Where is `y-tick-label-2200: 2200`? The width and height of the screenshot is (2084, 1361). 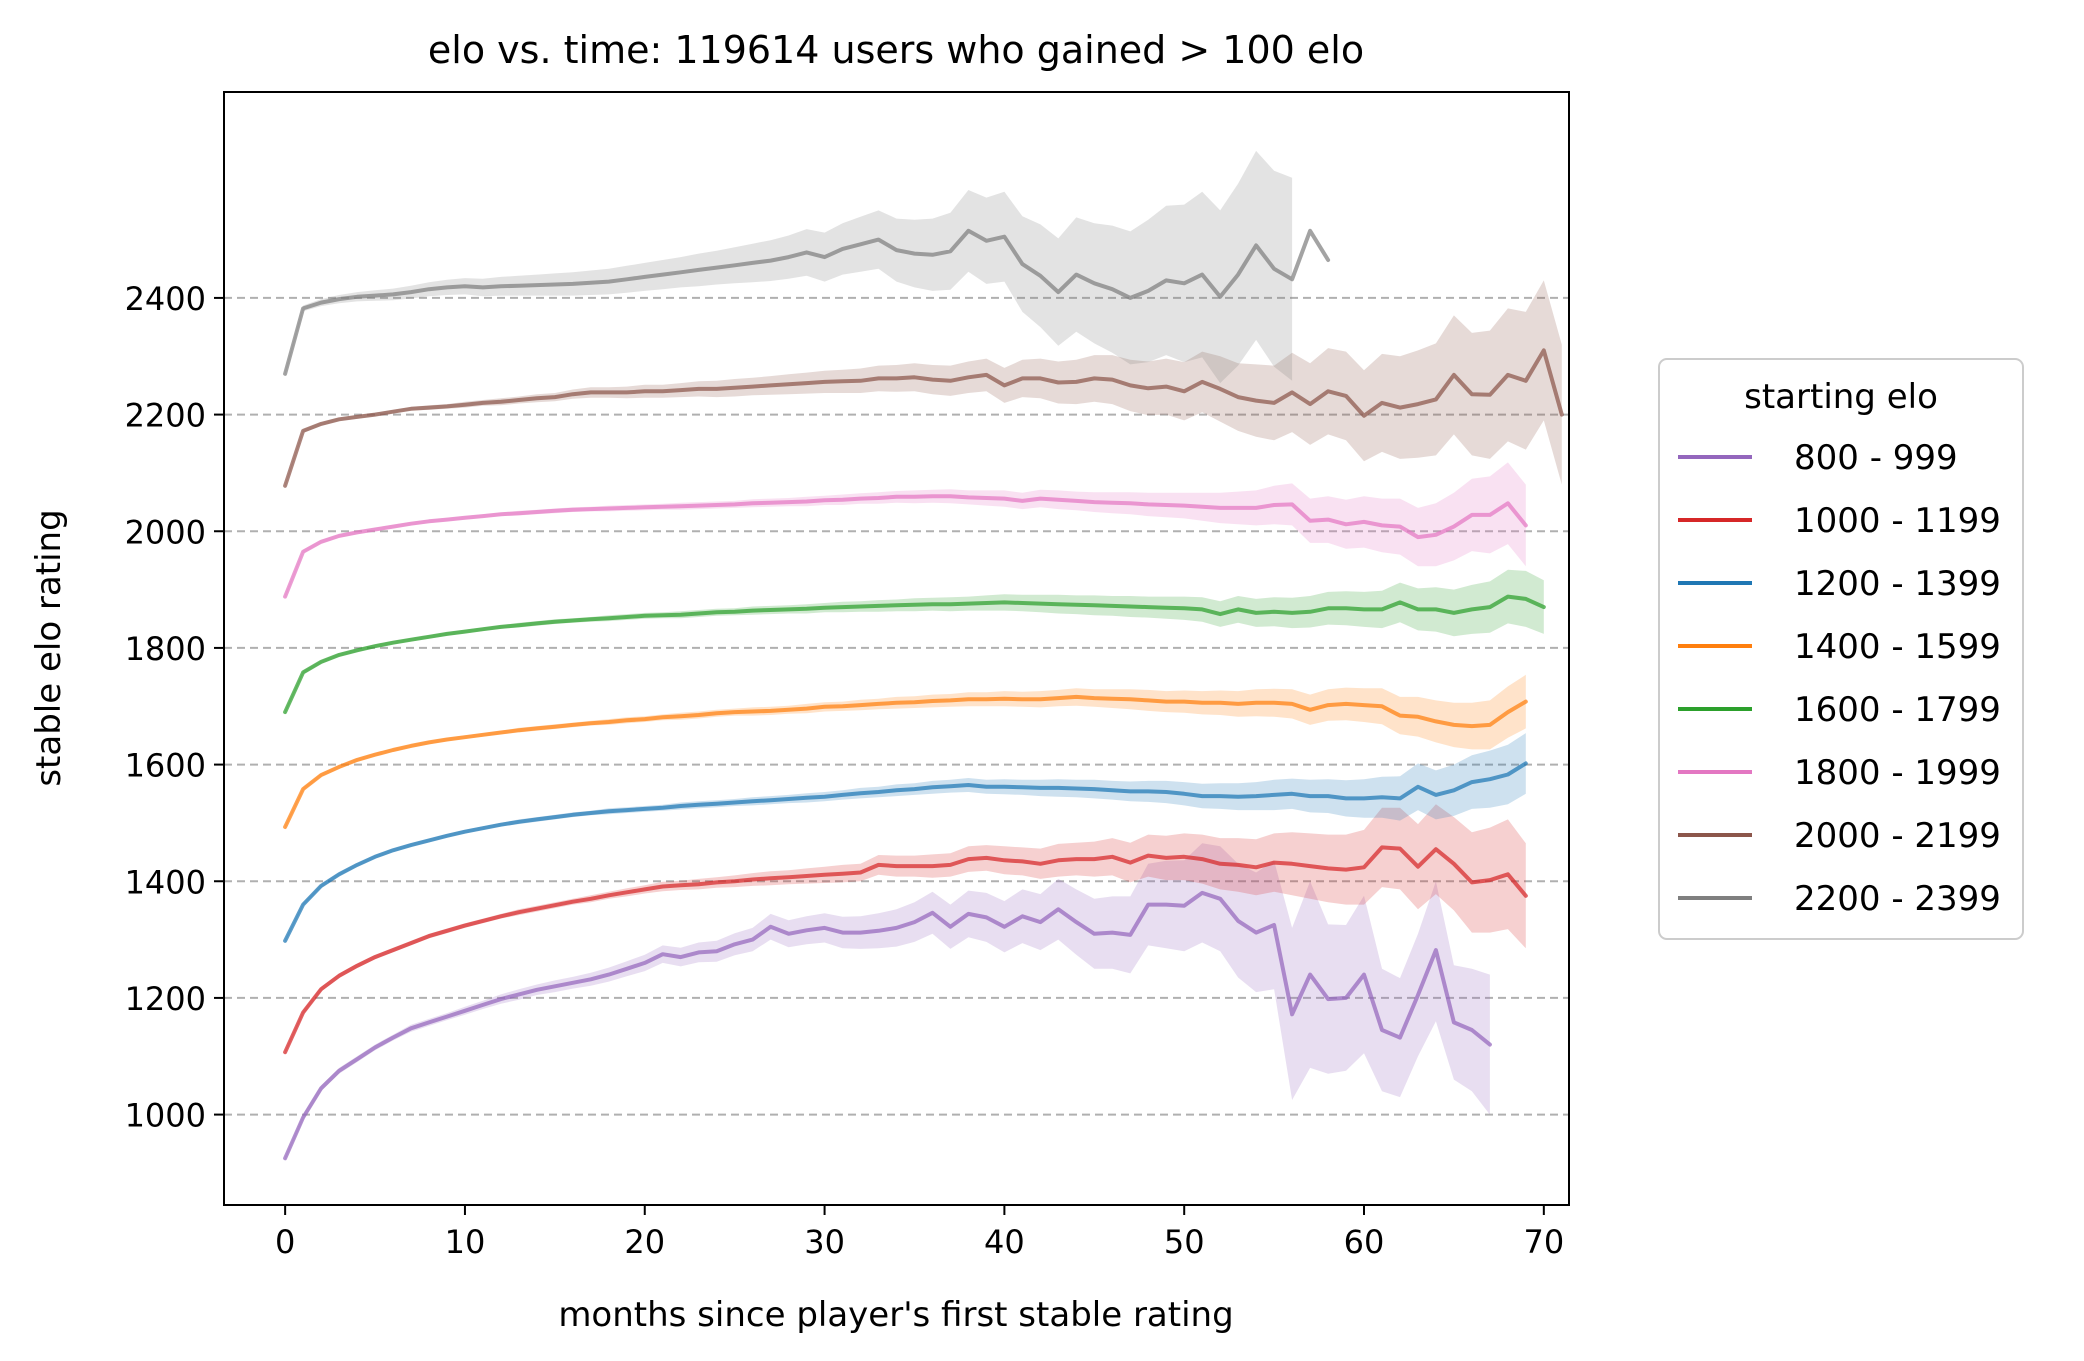
y-tick-label-2200: 2200 is located at coordinates (165, 416).